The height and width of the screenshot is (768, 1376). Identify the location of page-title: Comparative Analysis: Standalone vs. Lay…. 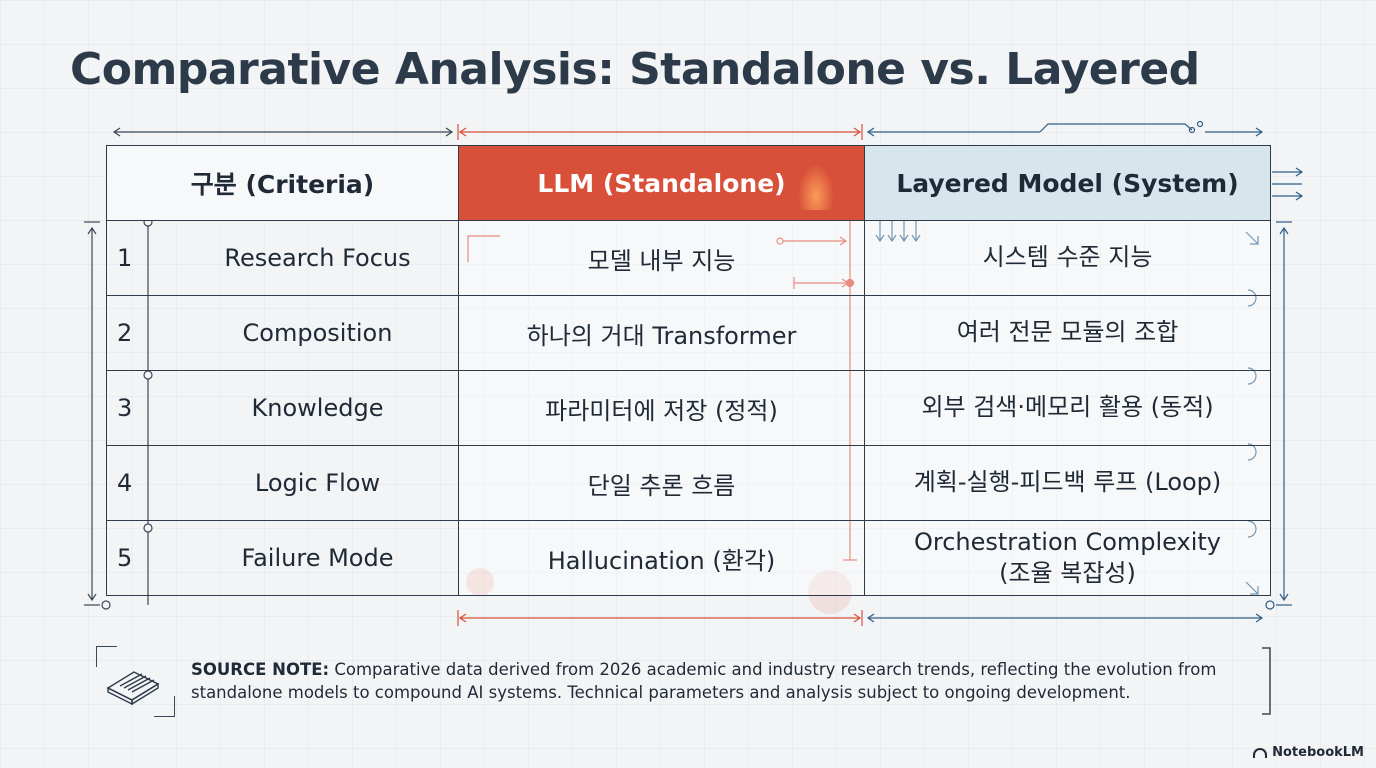
(635, 69).